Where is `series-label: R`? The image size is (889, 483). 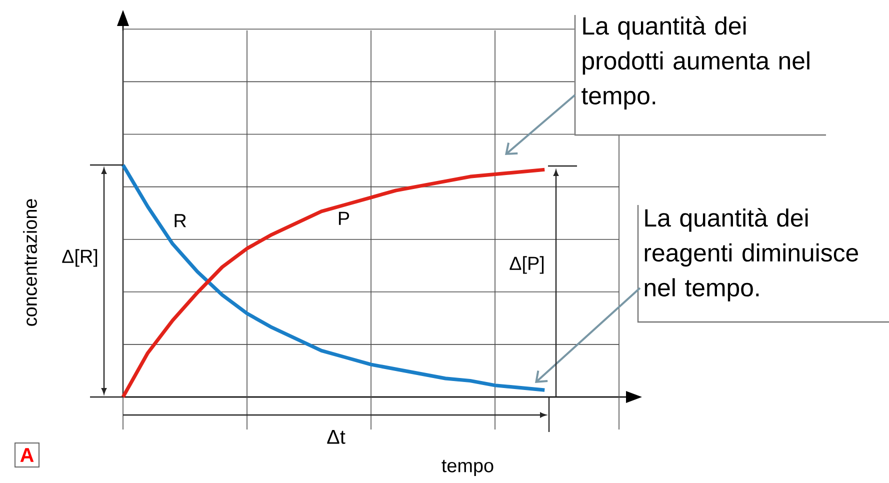 series-label: R is located at coordinates (180, 221).